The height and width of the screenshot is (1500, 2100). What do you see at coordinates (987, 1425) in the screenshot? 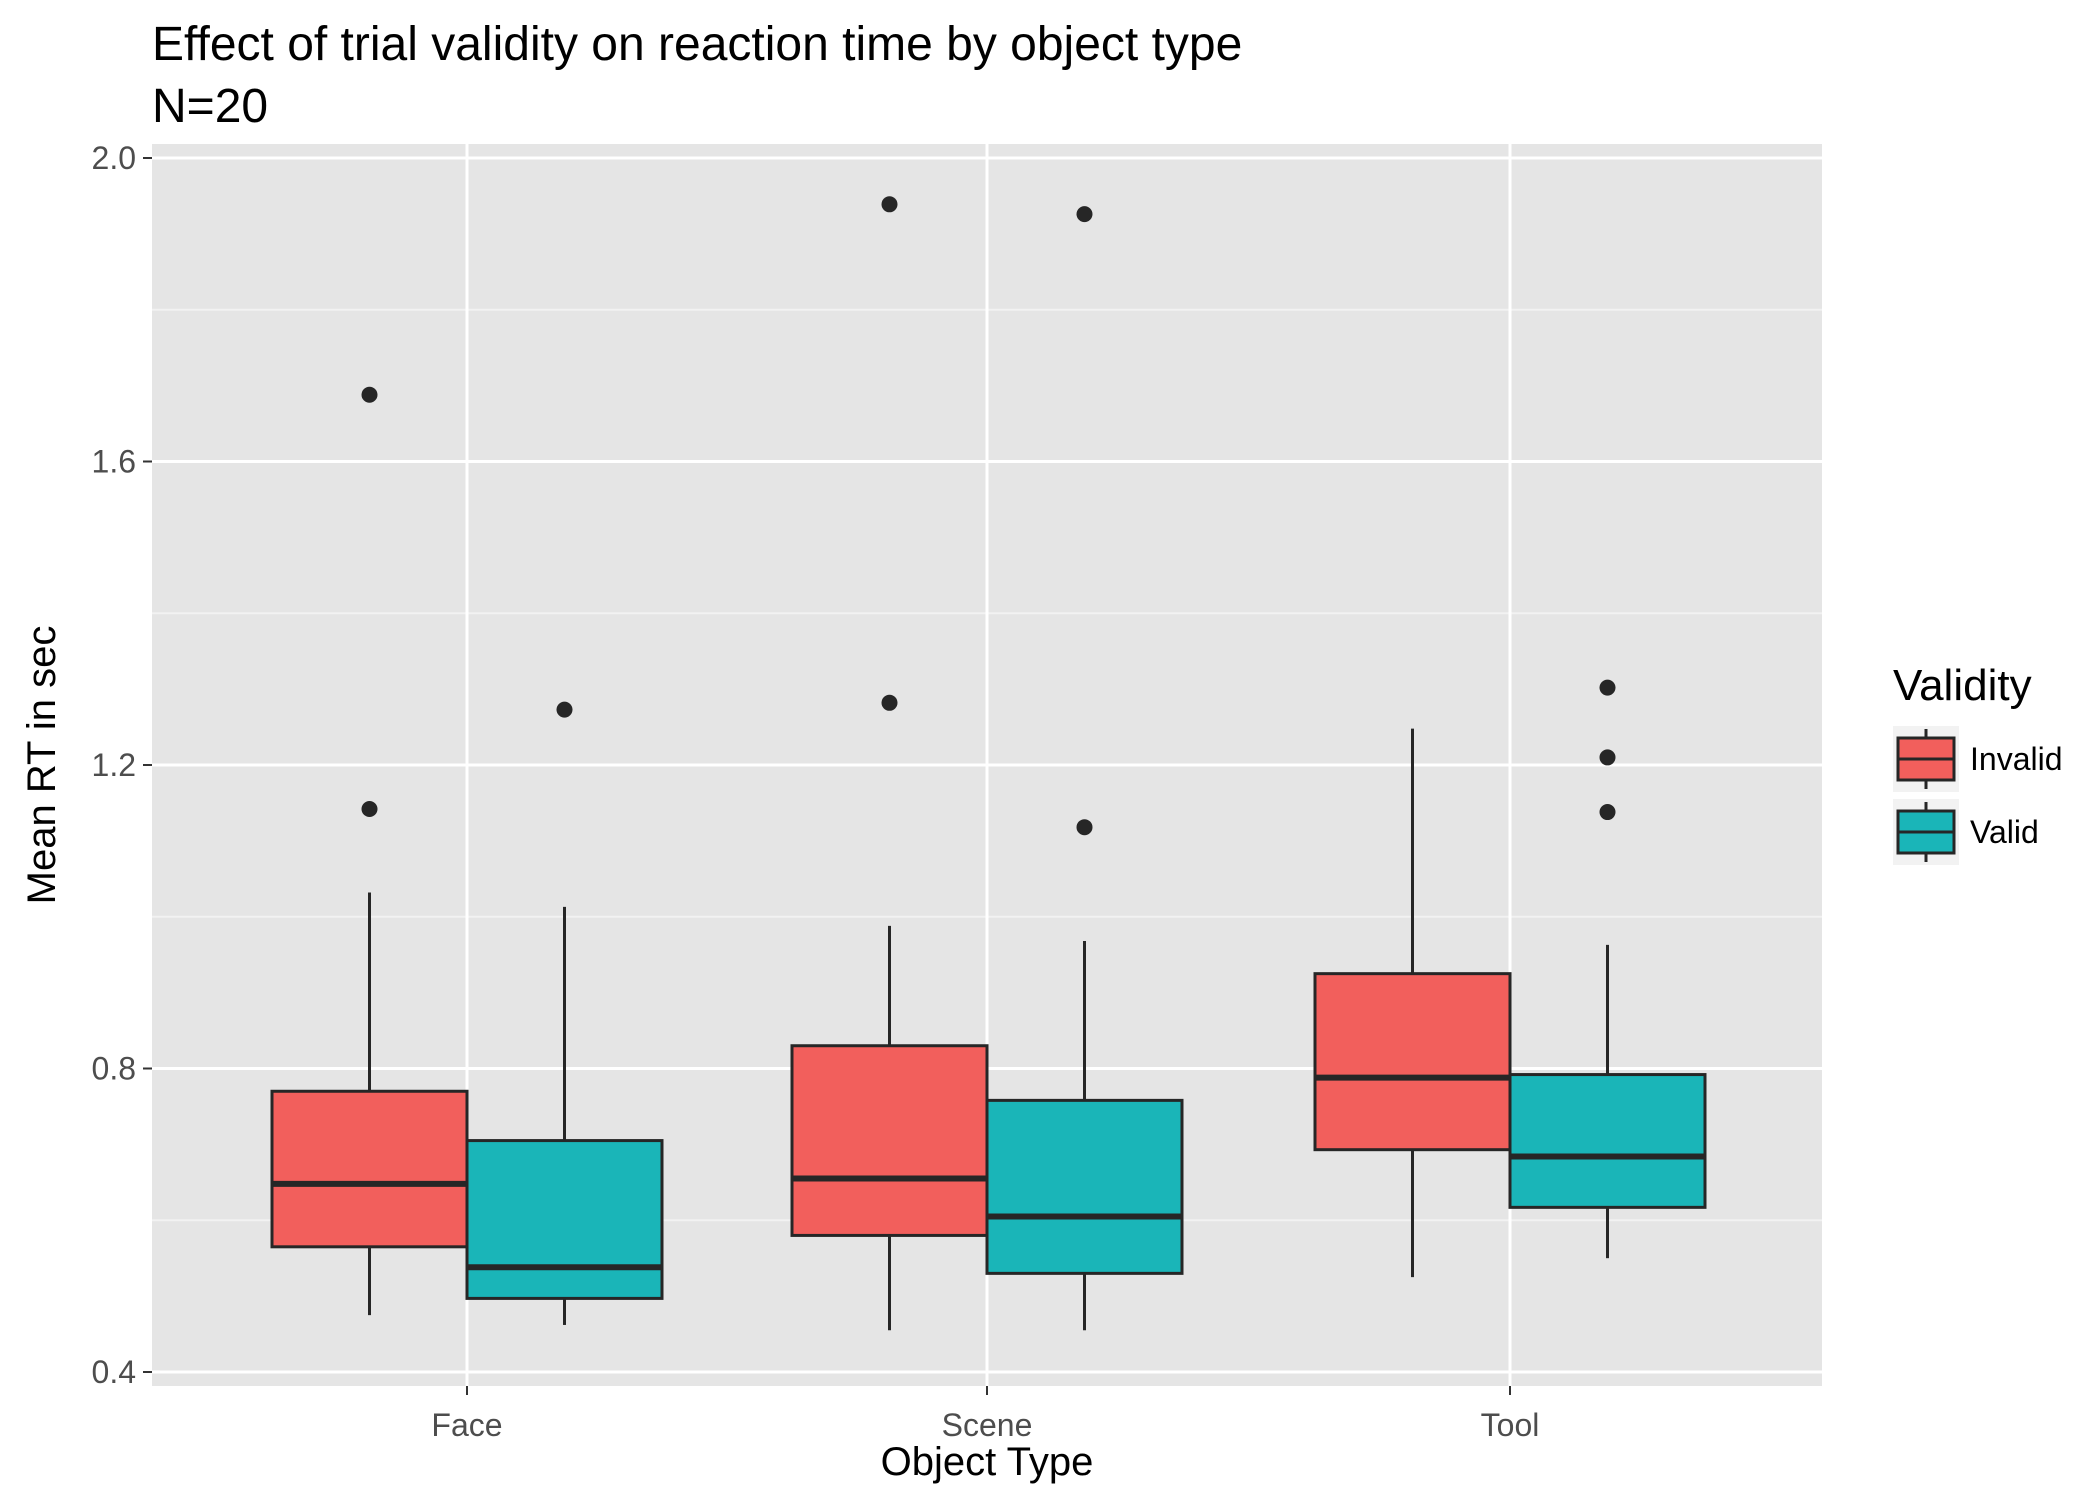
I see `x-tick-label: Scene` at bounding box center [987, 1425].